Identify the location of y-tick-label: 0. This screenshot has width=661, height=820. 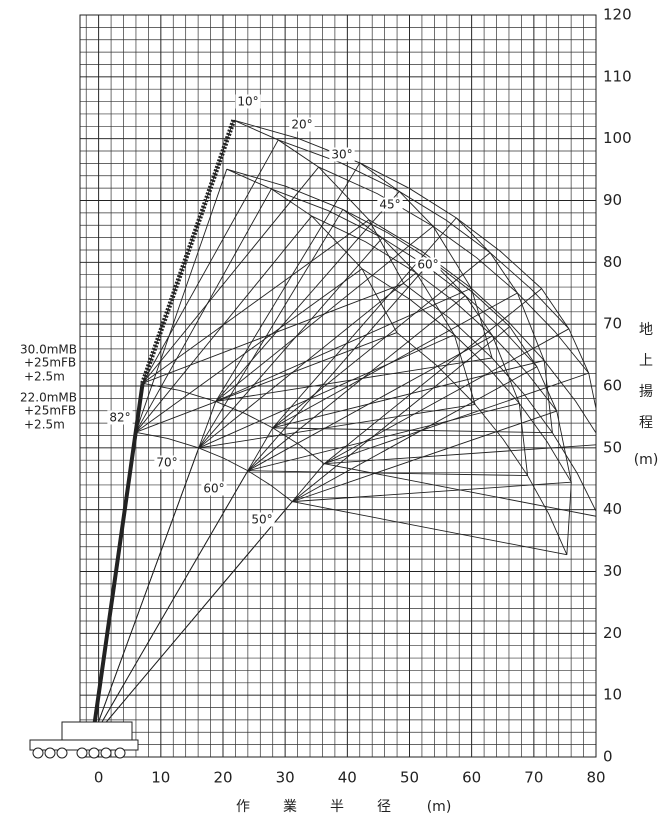
(608, 757).